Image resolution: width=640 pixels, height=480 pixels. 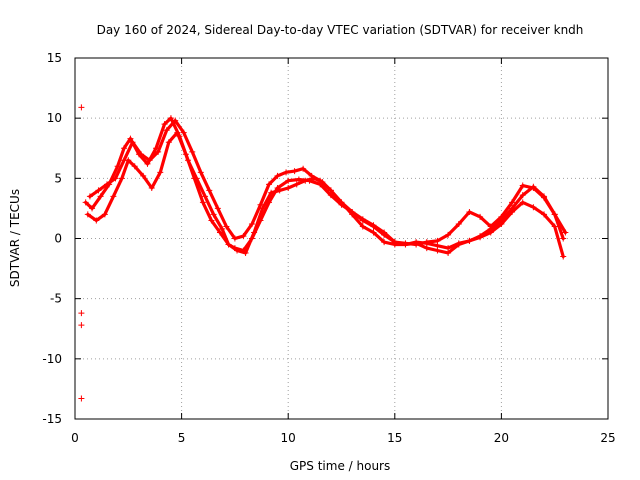 I want to click on x-tick-label: 0, so click(x=75, y=438).